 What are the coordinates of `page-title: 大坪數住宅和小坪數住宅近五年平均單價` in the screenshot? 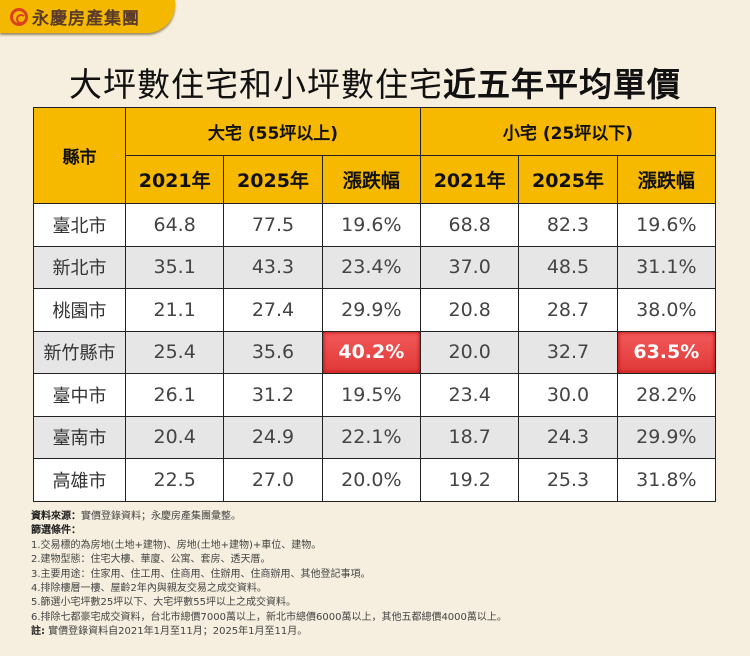 It's located at (375, 82).